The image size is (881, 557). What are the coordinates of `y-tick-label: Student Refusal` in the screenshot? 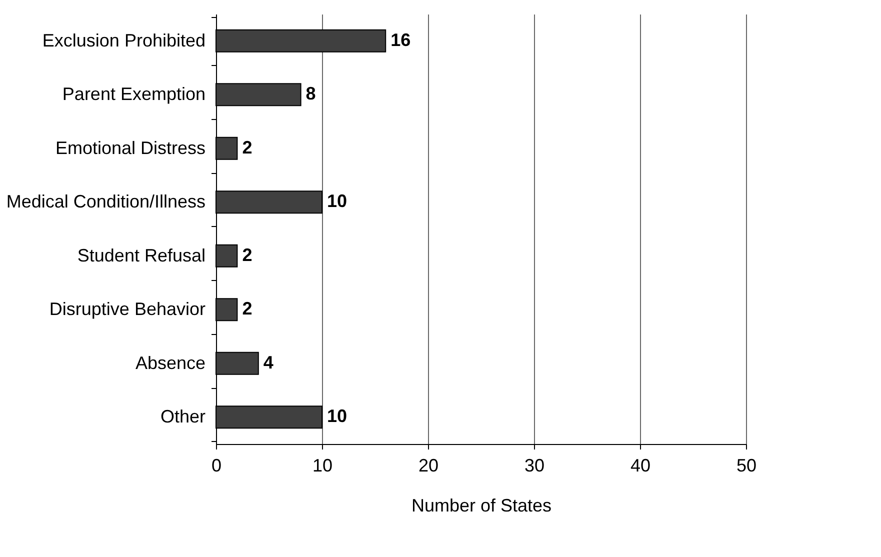 It's located at (141, 255).